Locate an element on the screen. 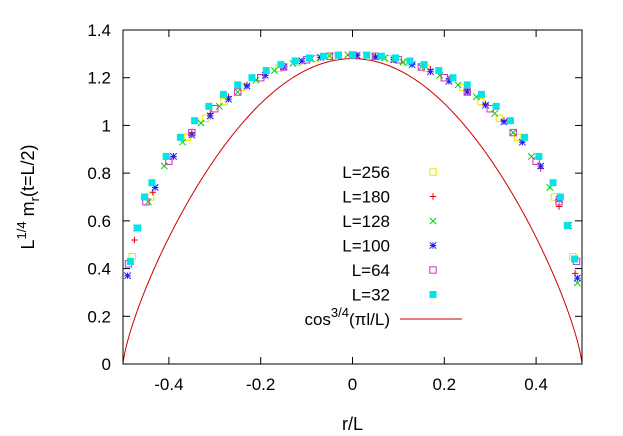 The height and width of the screenshot is (436, 623). legend-entry: cos3/4(πl/L) is located at coordinates (383, 317).